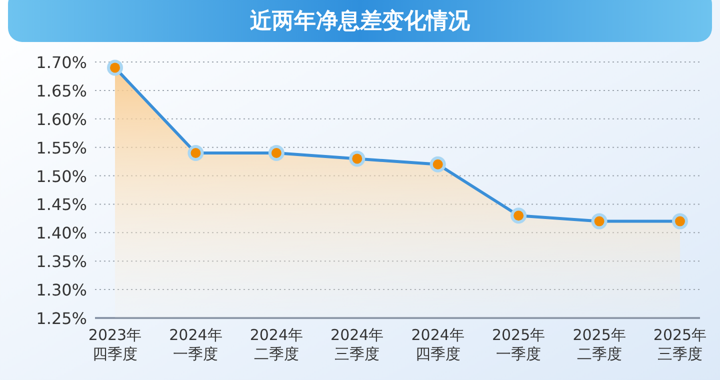  Describe the element at coordinates (115, 344) in the screenshot. I see `x-tick-label: 2023年四季度` at that location.